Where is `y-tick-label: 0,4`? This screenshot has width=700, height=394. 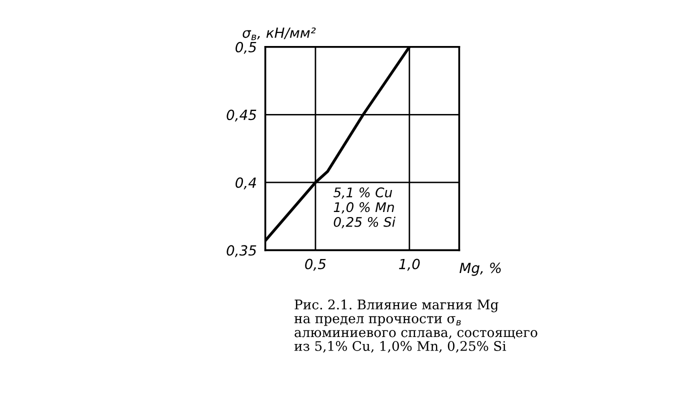 y-tick-label: 0,4 is located at coordinates (246, 183).